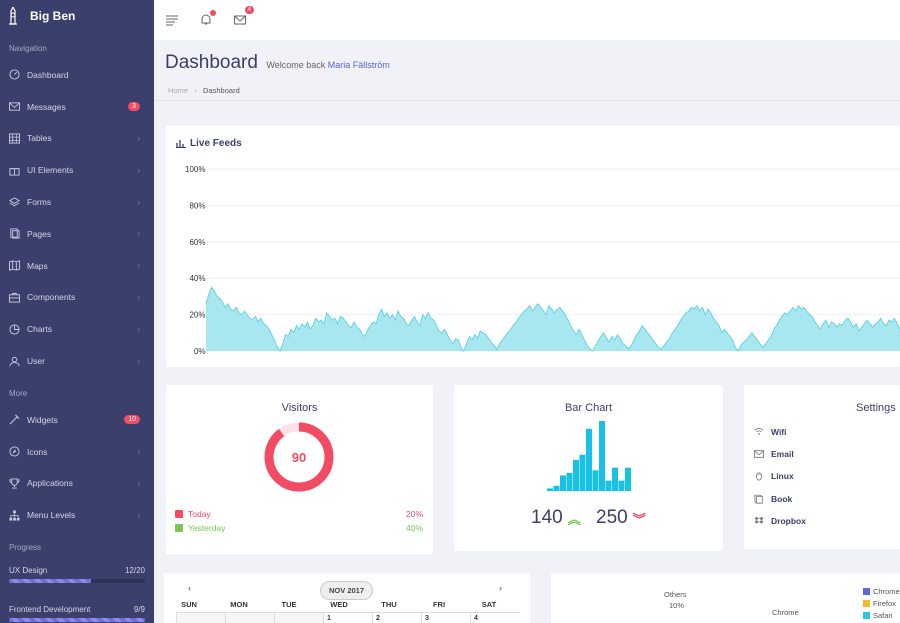 This screenshot has height=623, width=900. Describe the element at coordinates (299, 408) in the screenshot. I see `visitors-title: Visitors` at that location.